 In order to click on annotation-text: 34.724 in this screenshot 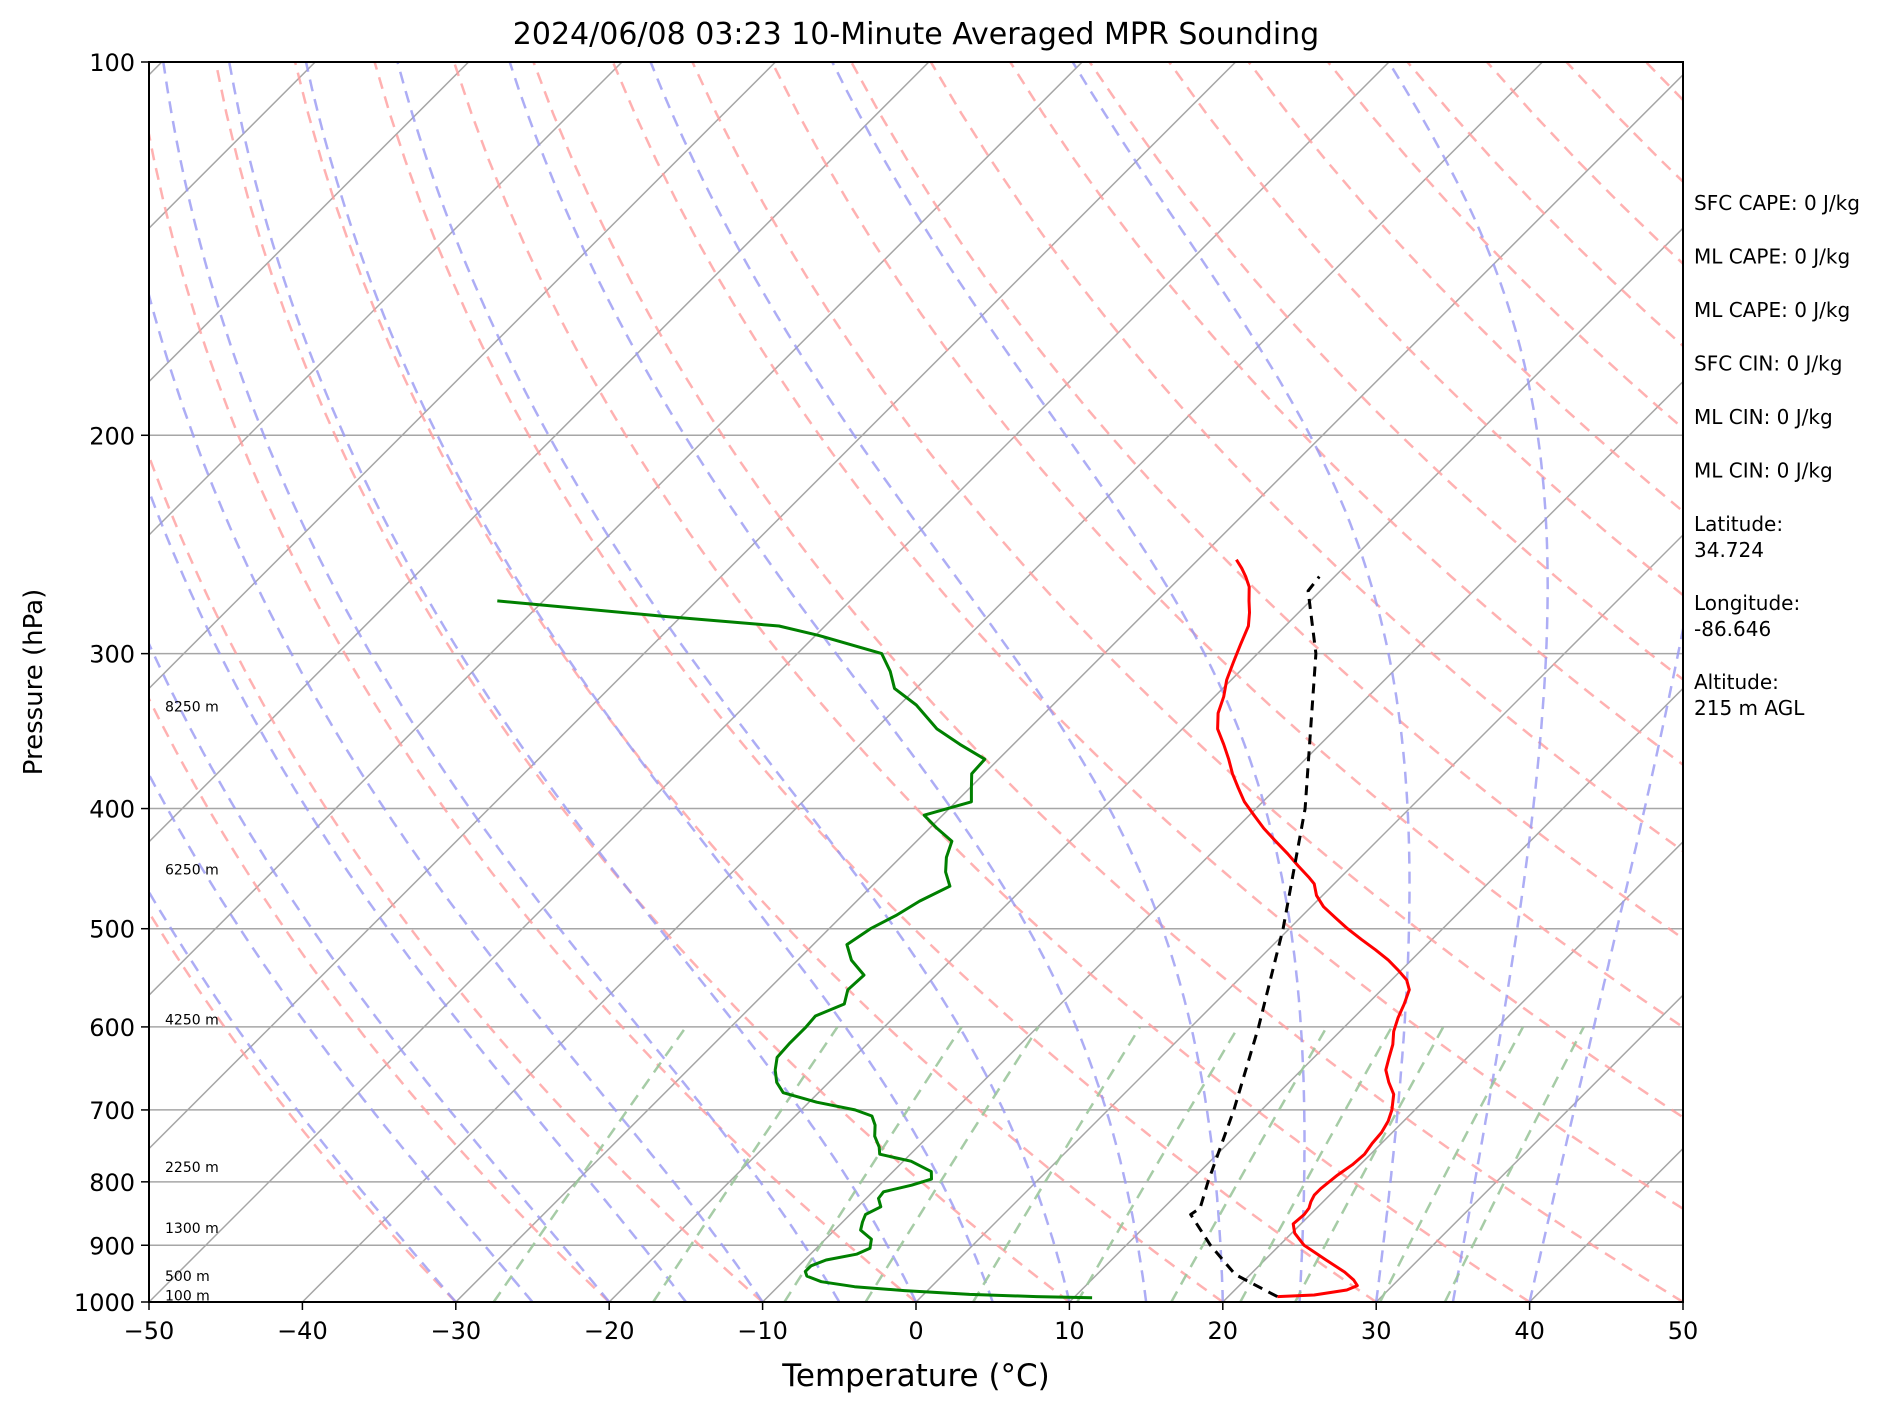, I will do `click(1729, 550)`.